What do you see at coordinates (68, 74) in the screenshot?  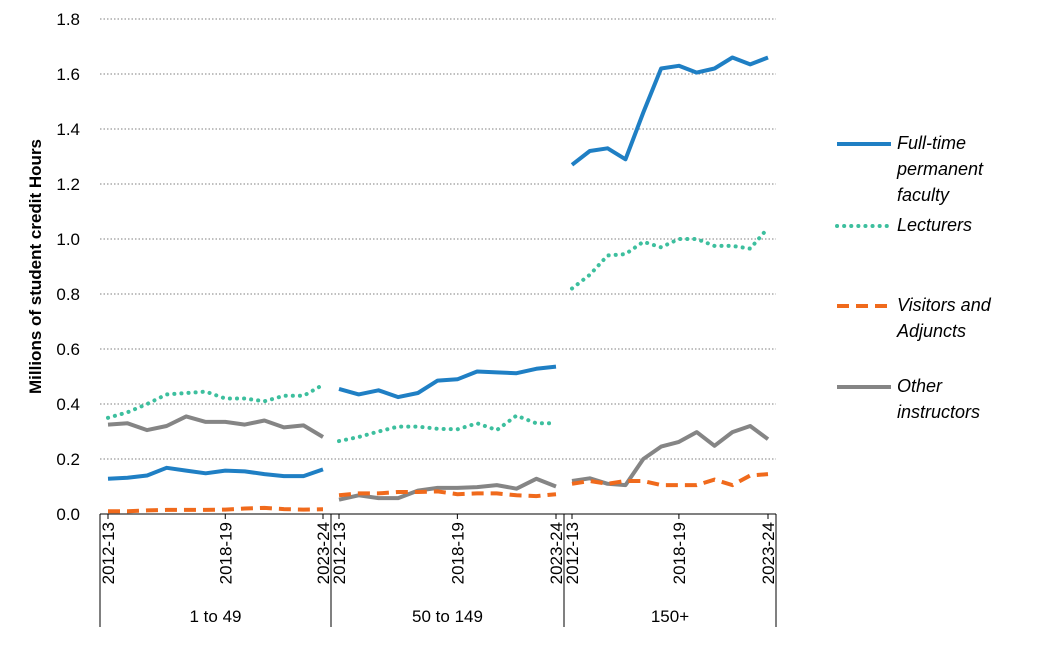 I see `y-tick-label: 1.6` at bounding box center [68, 74].